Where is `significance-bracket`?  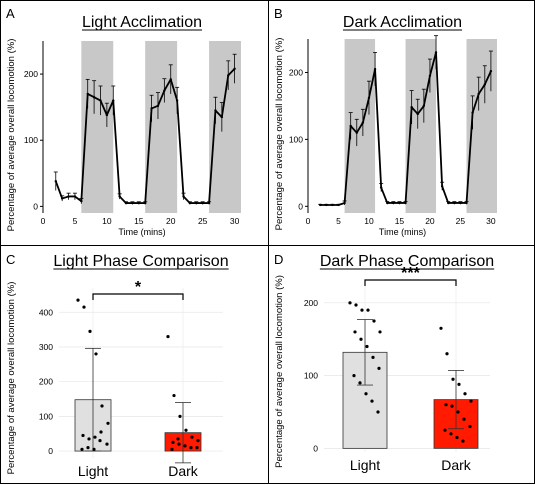 significance-bracket is located at coordinates (138, 296).